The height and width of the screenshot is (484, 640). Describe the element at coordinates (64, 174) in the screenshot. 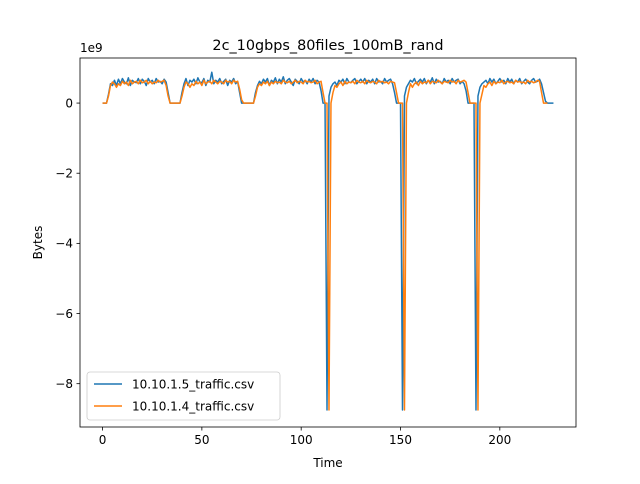

I see `y-tick-label: −2` at that location.